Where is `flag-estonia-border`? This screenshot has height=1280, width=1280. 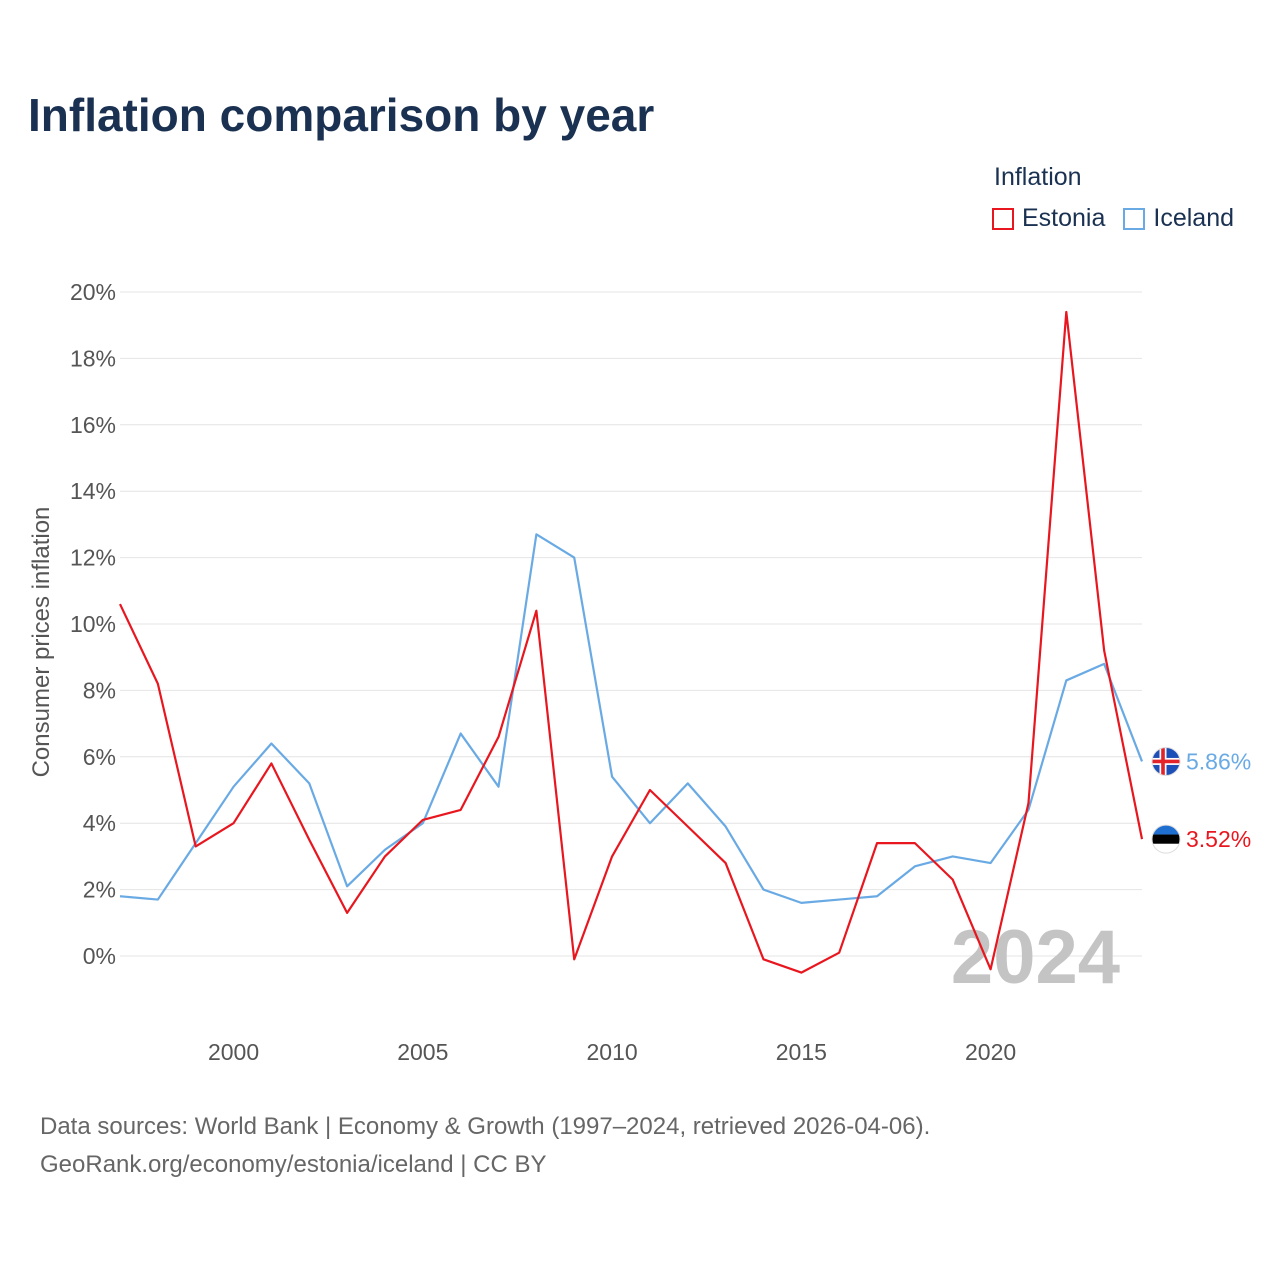
flag-estonia-border is located at coordinates (1166, 839).